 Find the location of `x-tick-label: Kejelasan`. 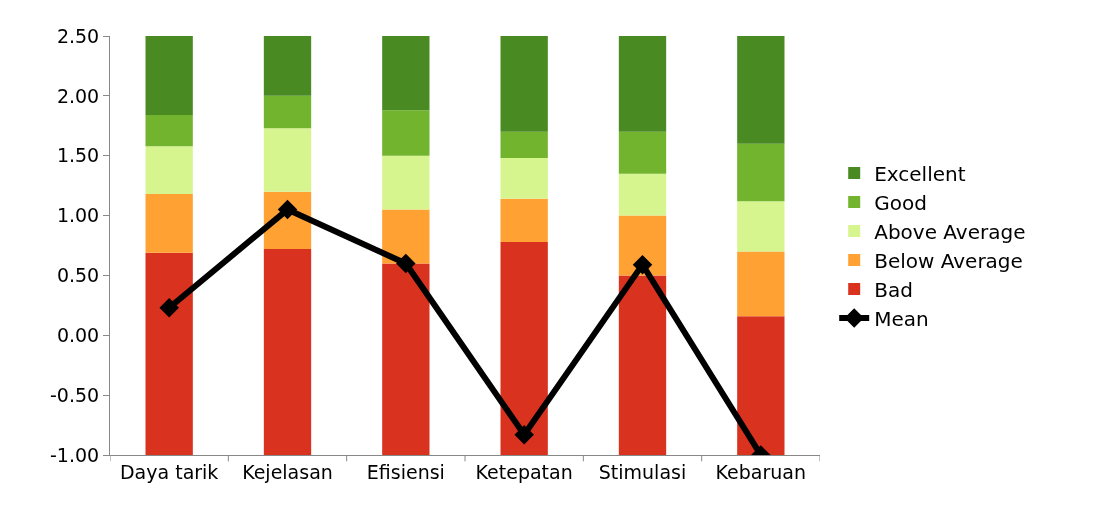

x-tick-label: Kejelasan is located at coordinates (287, 471).